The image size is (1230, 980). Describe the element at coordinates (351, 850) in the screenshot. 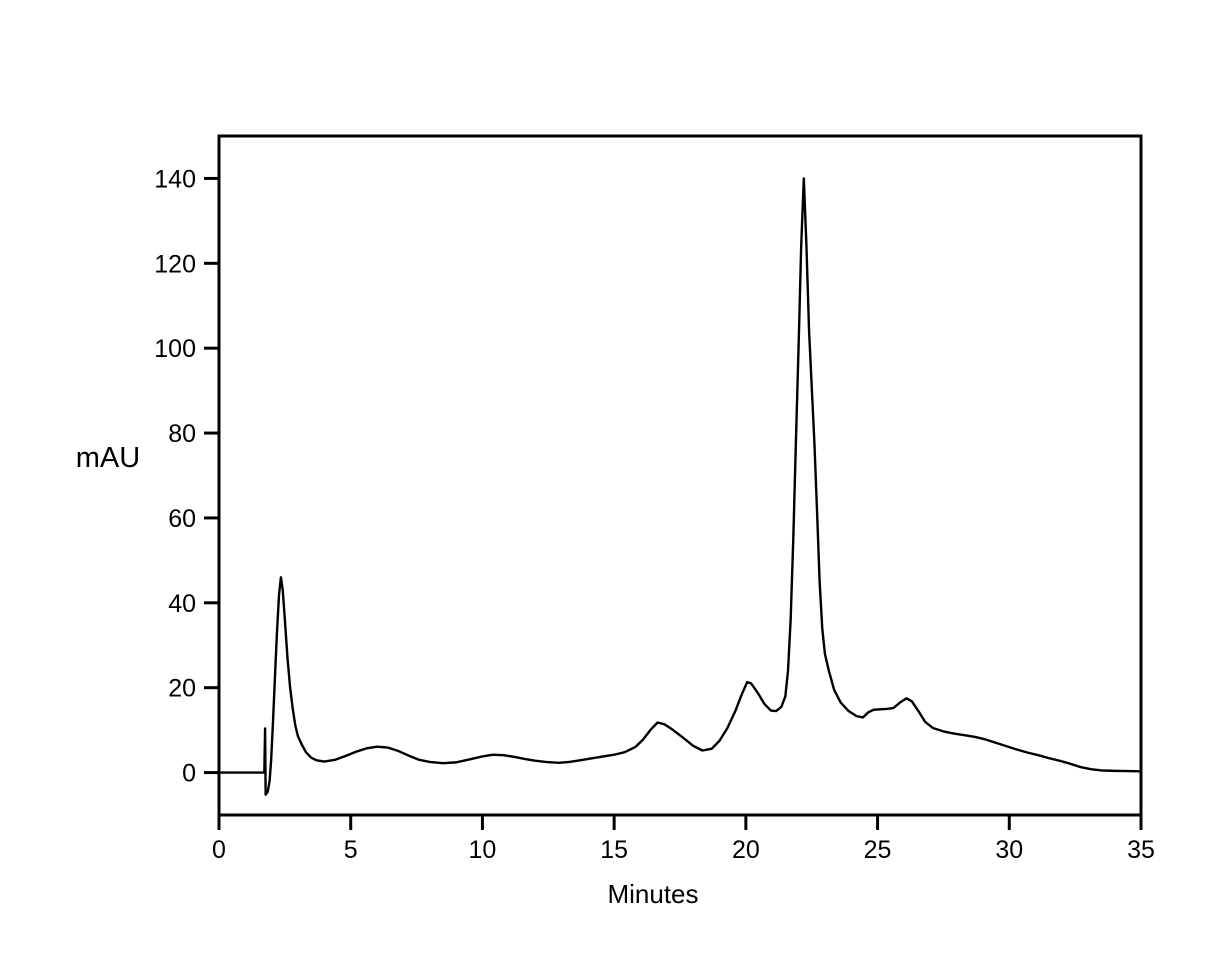

I see `x-tick-label: 5` at that location.